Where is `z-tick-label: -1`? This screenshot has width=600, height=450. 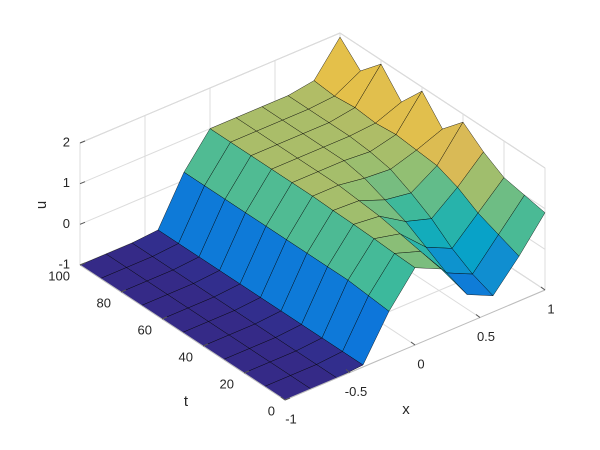 z-tick-label: -1 is located at coordinates (64, 263).